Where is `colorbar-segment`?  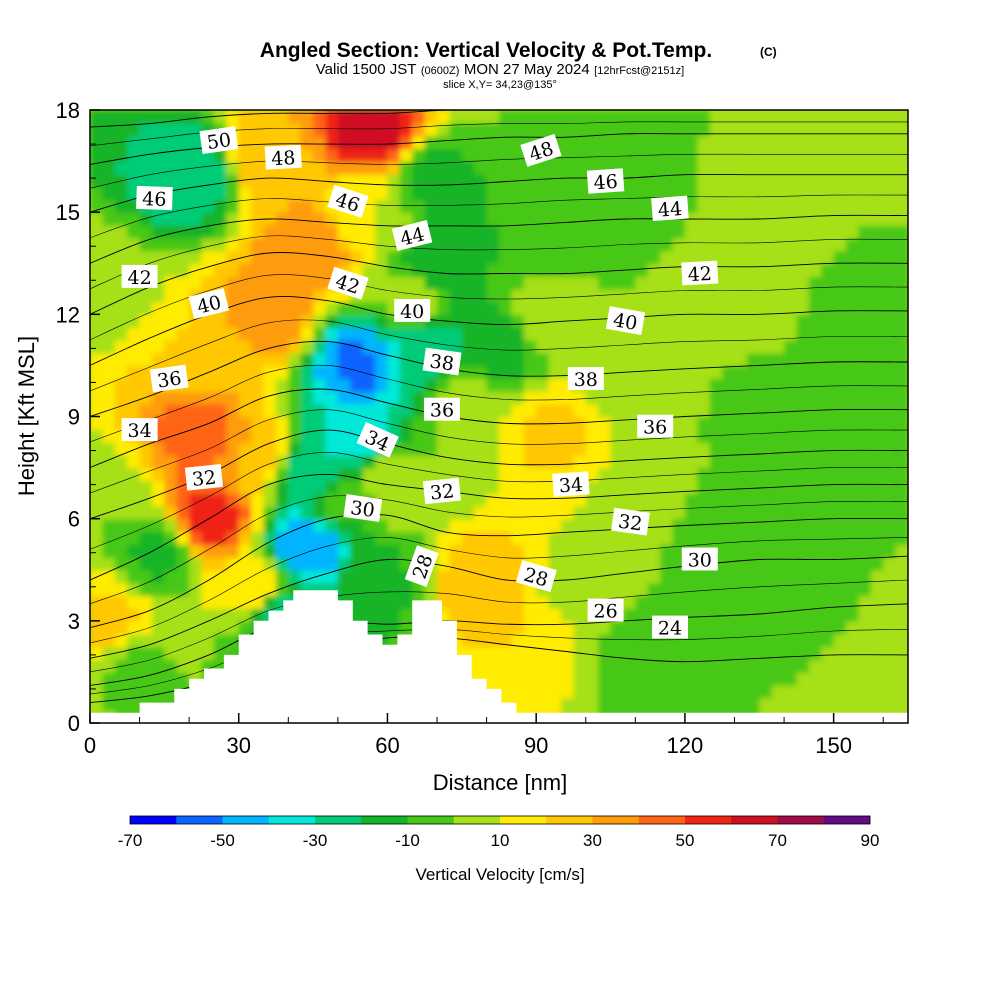
colorbar-segment is located at coordinates (199, 820).